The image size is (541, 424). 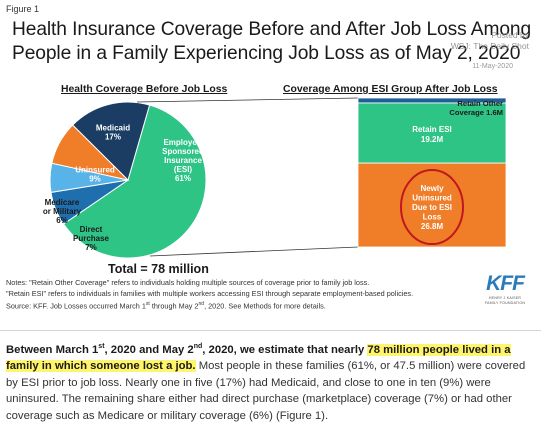 What do you see at coordinates (492, 66) in the screenshot?
I see `watermark-date: 11-May-2020` at bounding box center [492, 66].